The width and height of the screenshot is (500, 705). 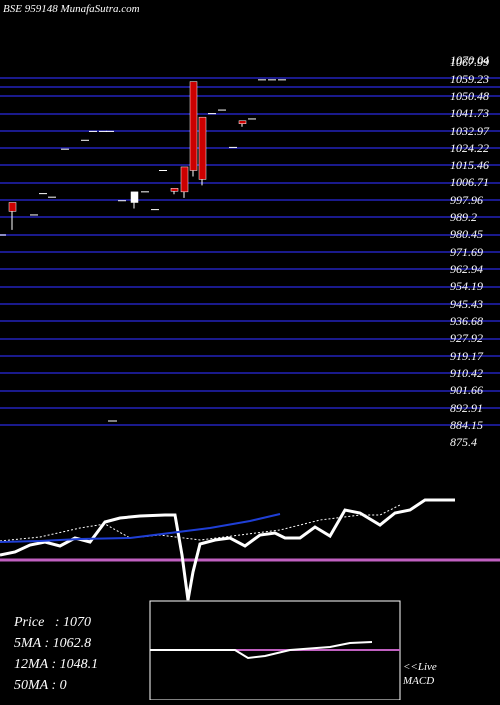 What do you see at coordinates (463, 442) in the screenshot?
I see `y-tick-label: 875.4` at bounding box center [463, 442].